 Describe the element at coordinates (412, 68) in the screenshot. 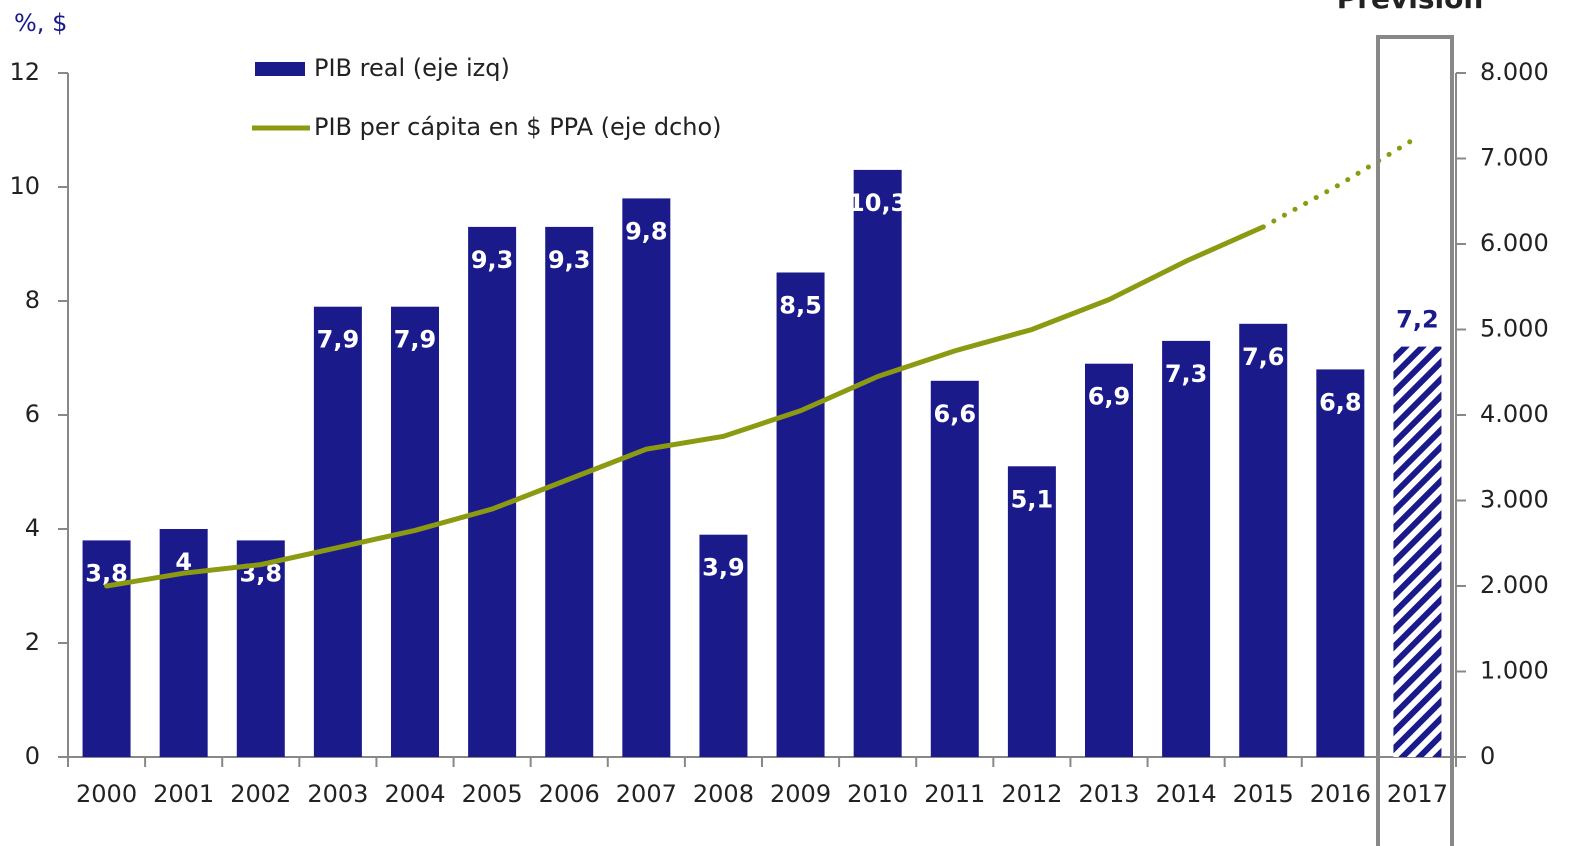

I see `legend-label: PIB real (eje izq)` at that location.